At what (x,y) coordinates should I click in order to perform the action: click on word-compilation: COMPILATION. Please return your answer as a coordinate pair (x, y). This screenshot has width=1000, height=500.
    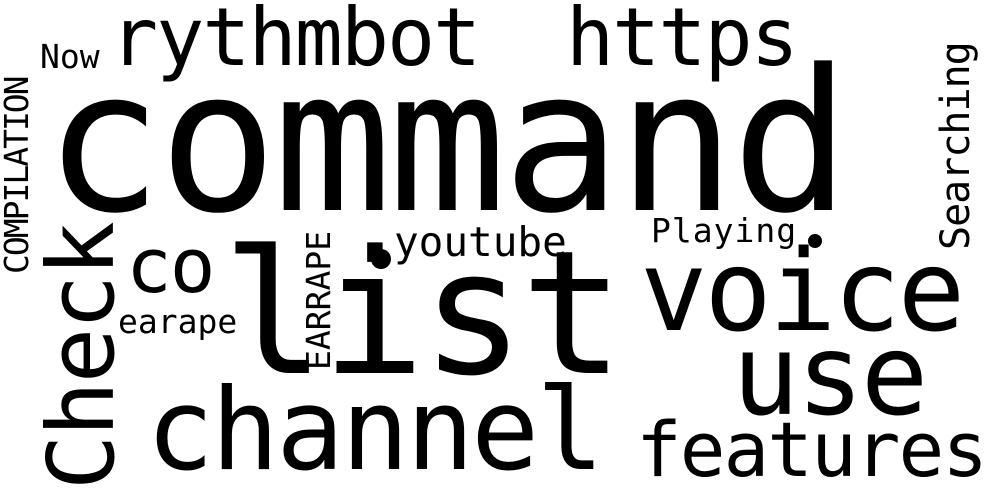
    Looking at the image, I should click on (18, 175).